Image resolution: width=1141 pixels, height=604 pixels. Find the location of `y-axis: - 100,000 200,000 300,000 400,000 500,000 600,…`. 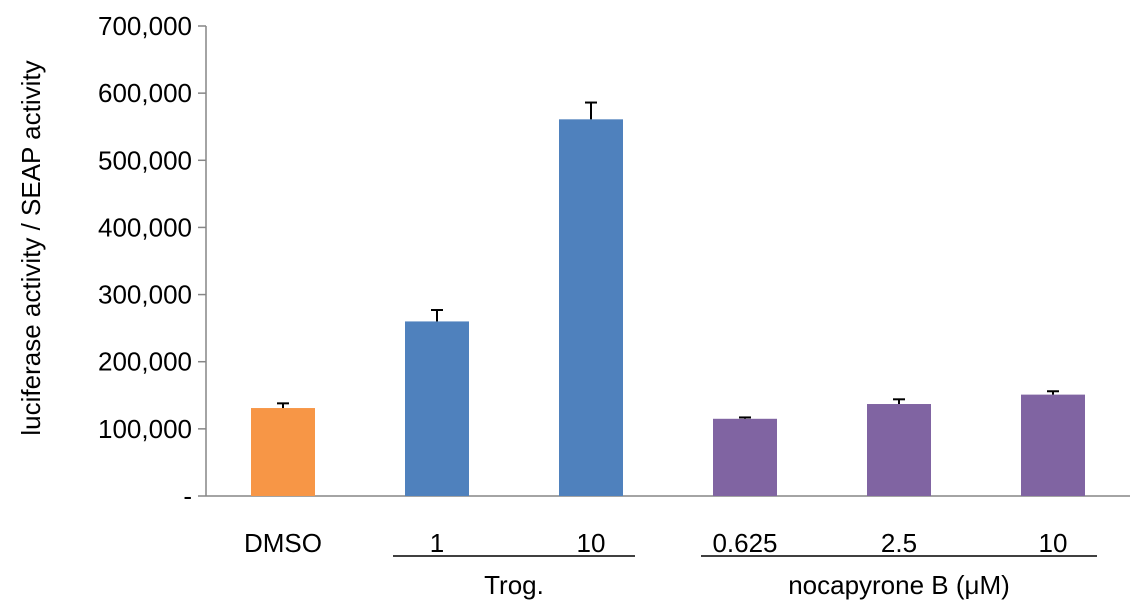

y-axis: - 100,000 200,000 300,000 400,000 500,000 600,… is located at coordinates (152, 261).